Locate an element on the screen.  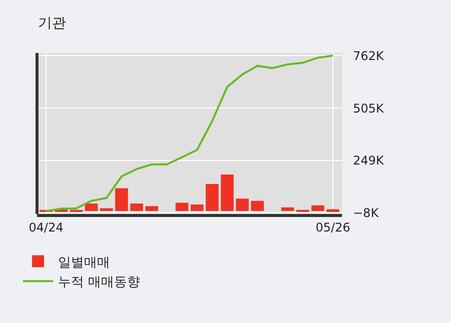
x-tick-label: 05/26 is located at coordinates (333, 227).